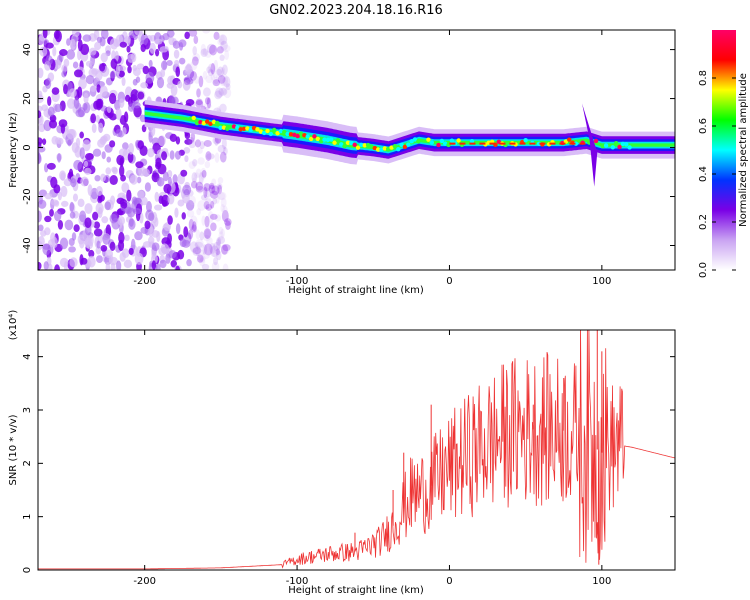  What do you see at coordinates (144, 281) in the screenshot?
I see `x-tick-label: -200` at bounding box center [144, 281].